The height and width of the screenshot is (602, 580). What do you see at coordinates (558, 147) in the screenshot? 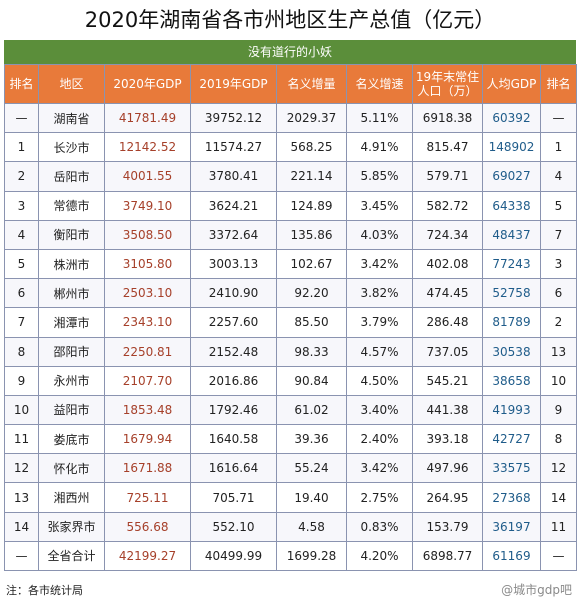
I see `cell-per-capita-rank: 1` at bounding box center [558, 147].